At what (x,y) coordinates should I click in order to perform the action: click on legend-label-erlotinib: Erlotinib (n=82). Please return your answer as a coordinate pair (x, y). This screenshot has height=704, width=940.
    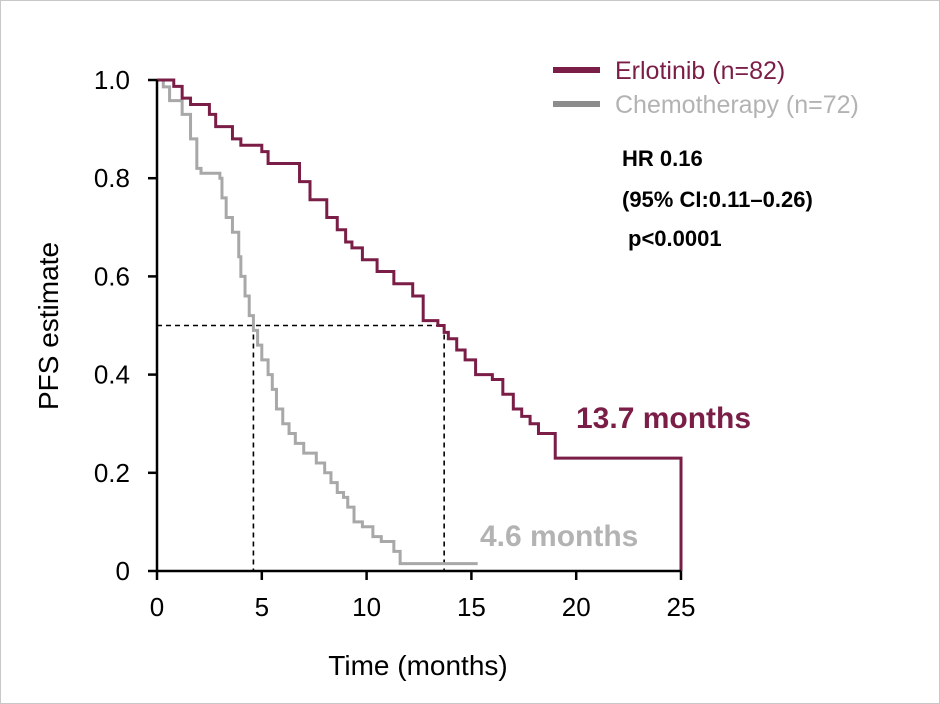
    Looking at the image, I should click on (700, 71).